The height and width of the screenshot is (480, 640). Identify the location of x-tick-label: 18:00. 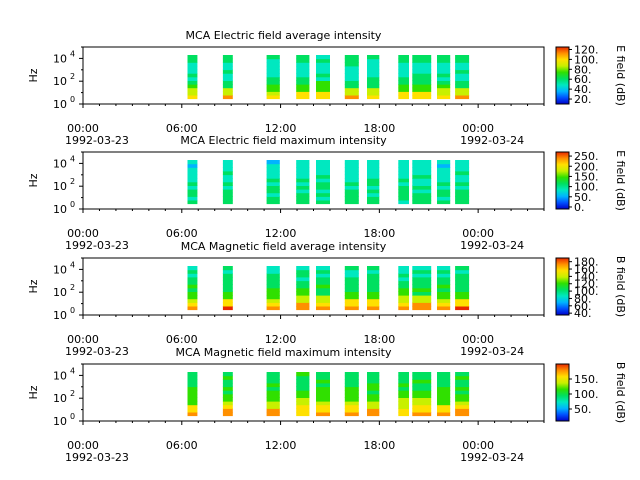
(380, 128).